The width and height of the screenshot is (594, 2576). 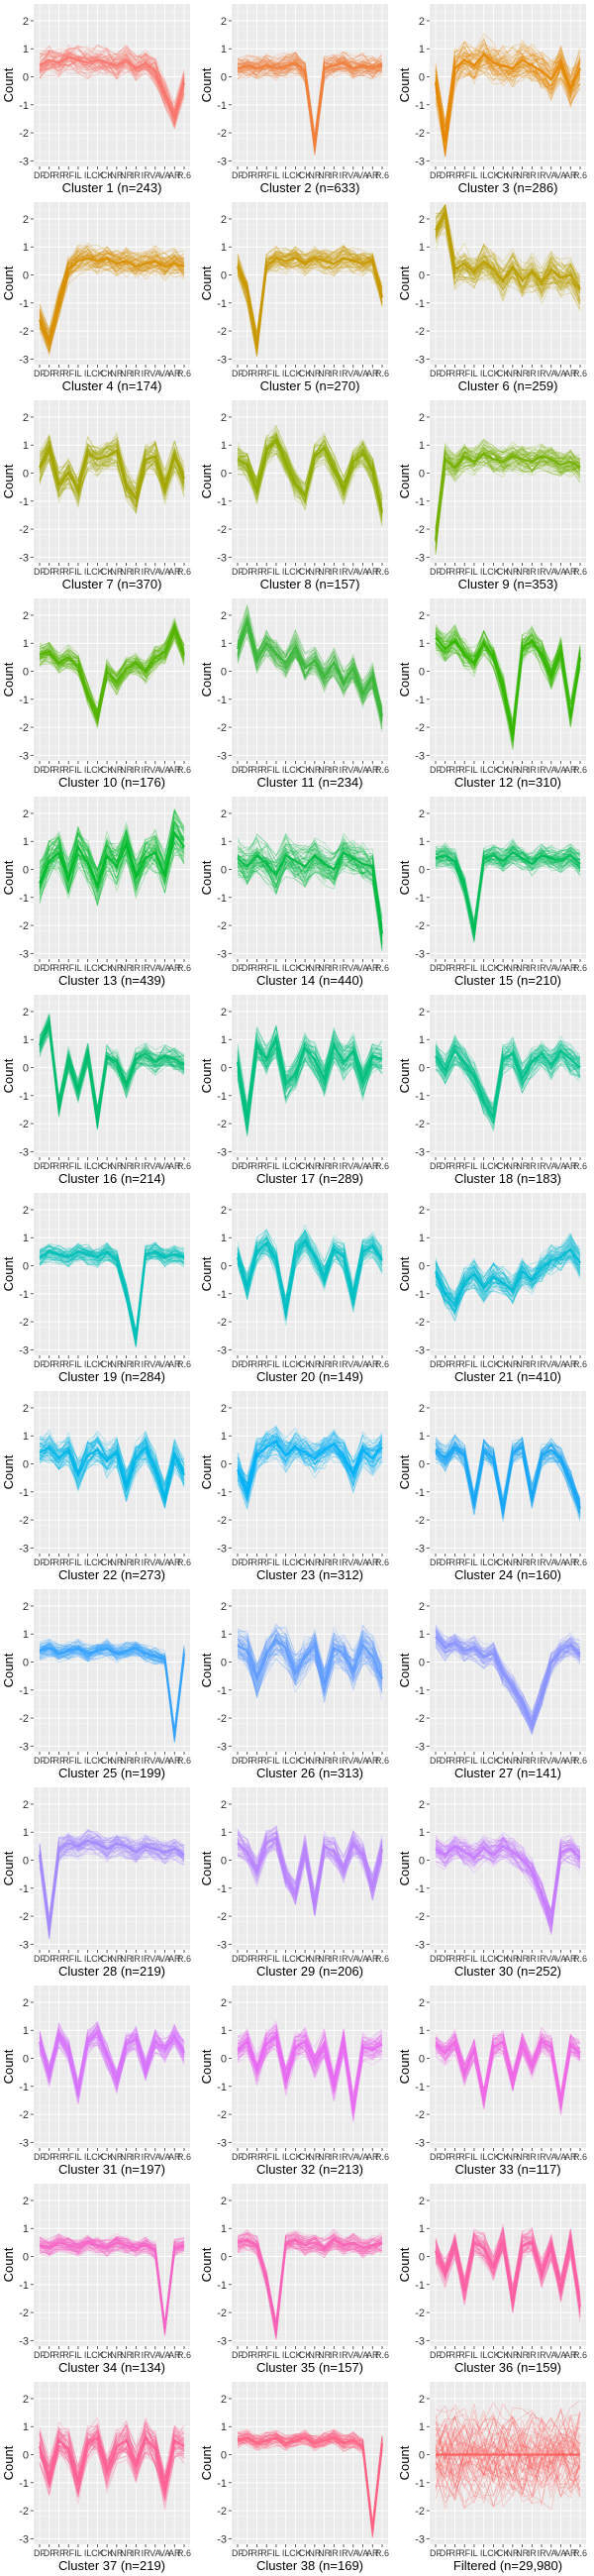 What do you see at coordinates (420, 700) in the screenshot?
I see `y-tick-label: -1` at bounding box center [420, 700].